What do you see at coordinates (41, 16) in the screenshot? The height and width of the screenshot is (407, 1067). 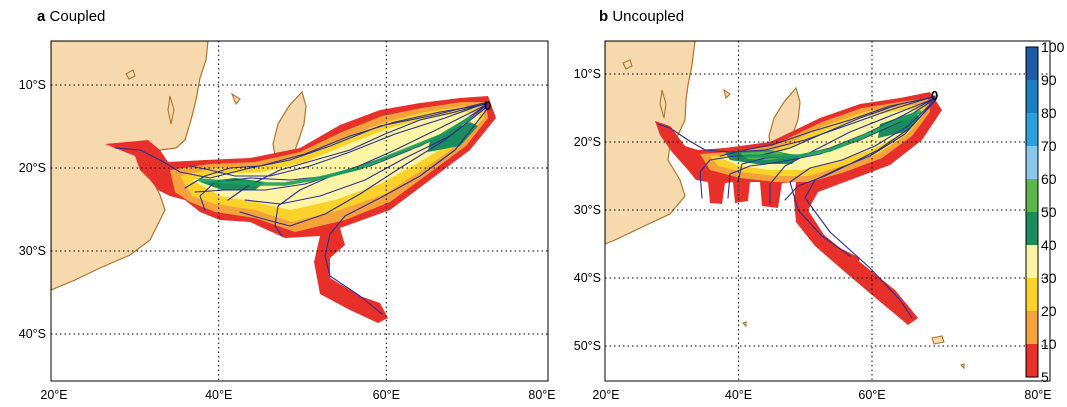 I see `panel-a-letter: a` at bounding box center [41, 16].